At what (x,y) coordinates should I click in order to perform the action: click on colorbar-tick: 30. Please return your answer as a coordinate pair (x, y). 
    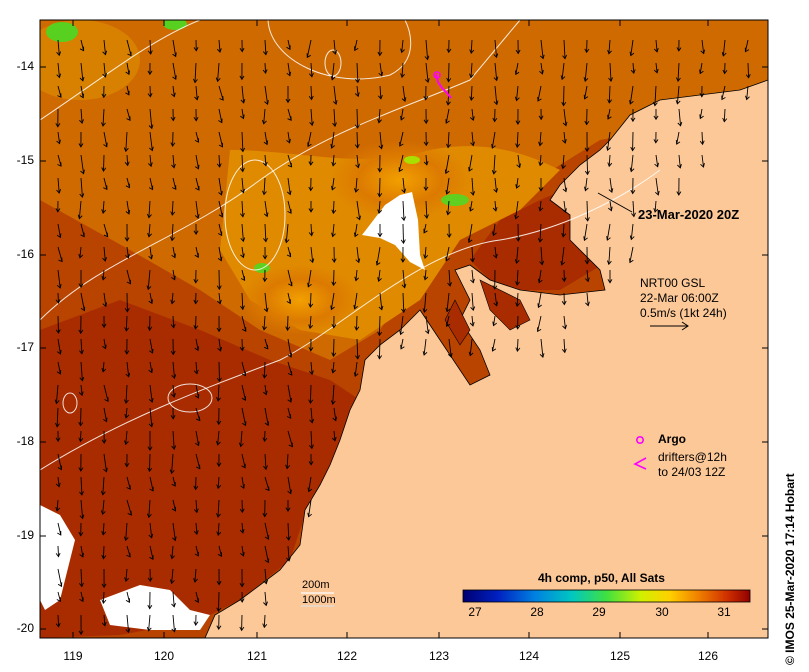
    Looking at the image, I should click on (662, 612).